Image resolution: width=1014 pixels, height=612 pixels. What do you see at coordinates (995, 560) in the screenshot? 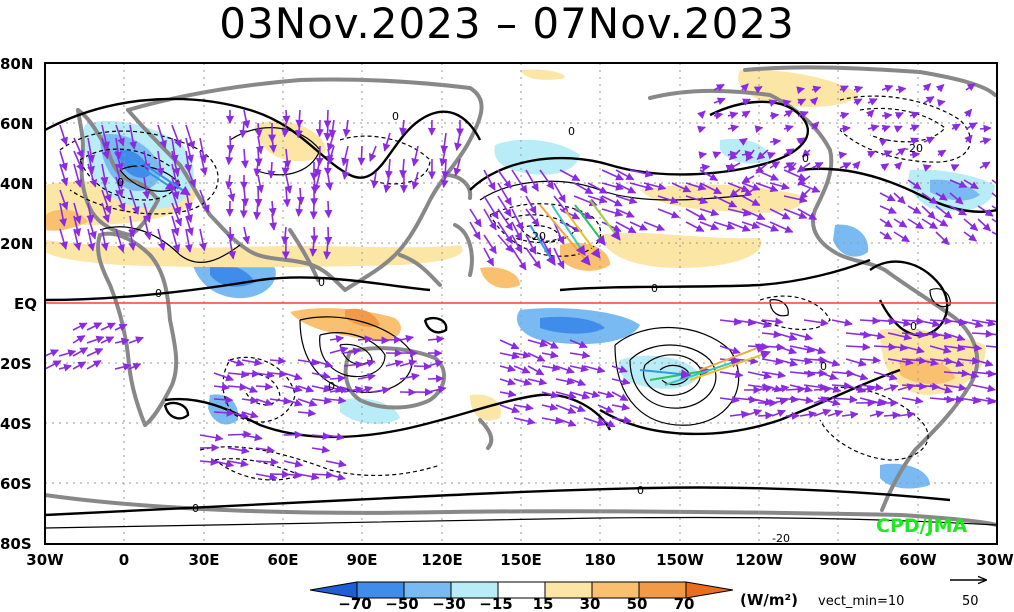
I see `lon-label: 30W` at bounding box center [995, 560].